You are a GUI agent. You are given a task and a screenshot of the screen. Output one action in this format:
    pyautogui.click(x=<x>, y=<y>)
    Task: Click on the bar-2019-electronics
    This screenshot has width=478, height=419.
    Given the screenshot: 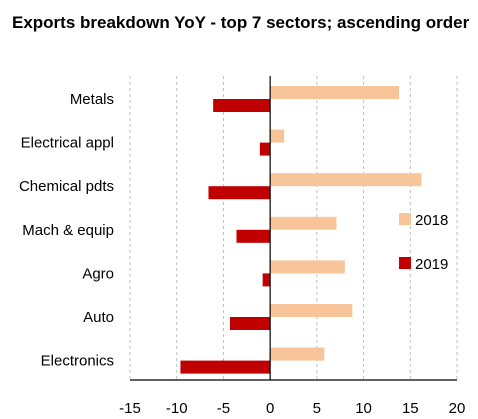 What is the action you would take?
    pyautogui.click(x=225, y=367)
    